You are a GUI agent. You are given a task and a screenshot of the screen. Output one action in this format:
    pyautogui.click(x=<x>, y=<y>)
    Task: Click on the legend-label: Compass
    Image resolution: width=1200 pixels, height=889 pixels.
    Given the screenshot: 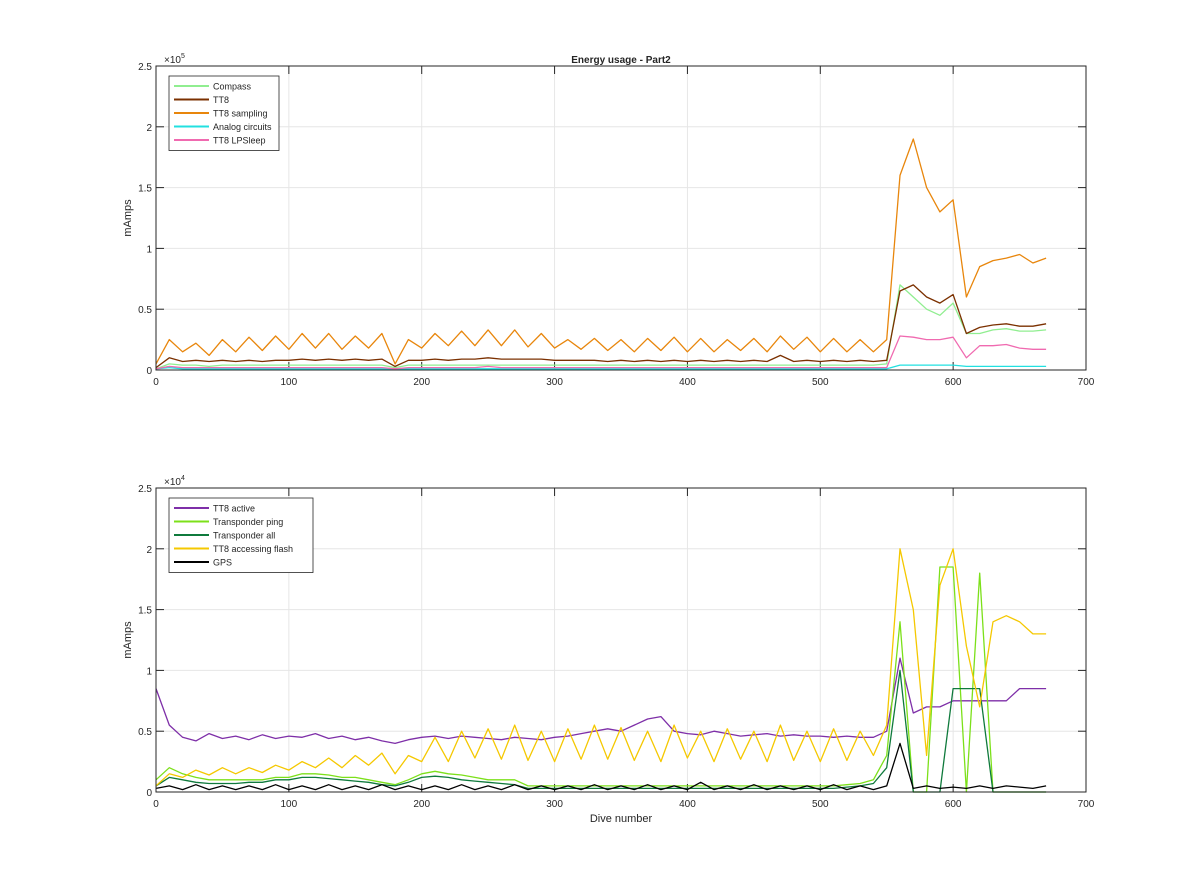 What is the action you would take?
    pyautogui.click(x=232, y=87)
    